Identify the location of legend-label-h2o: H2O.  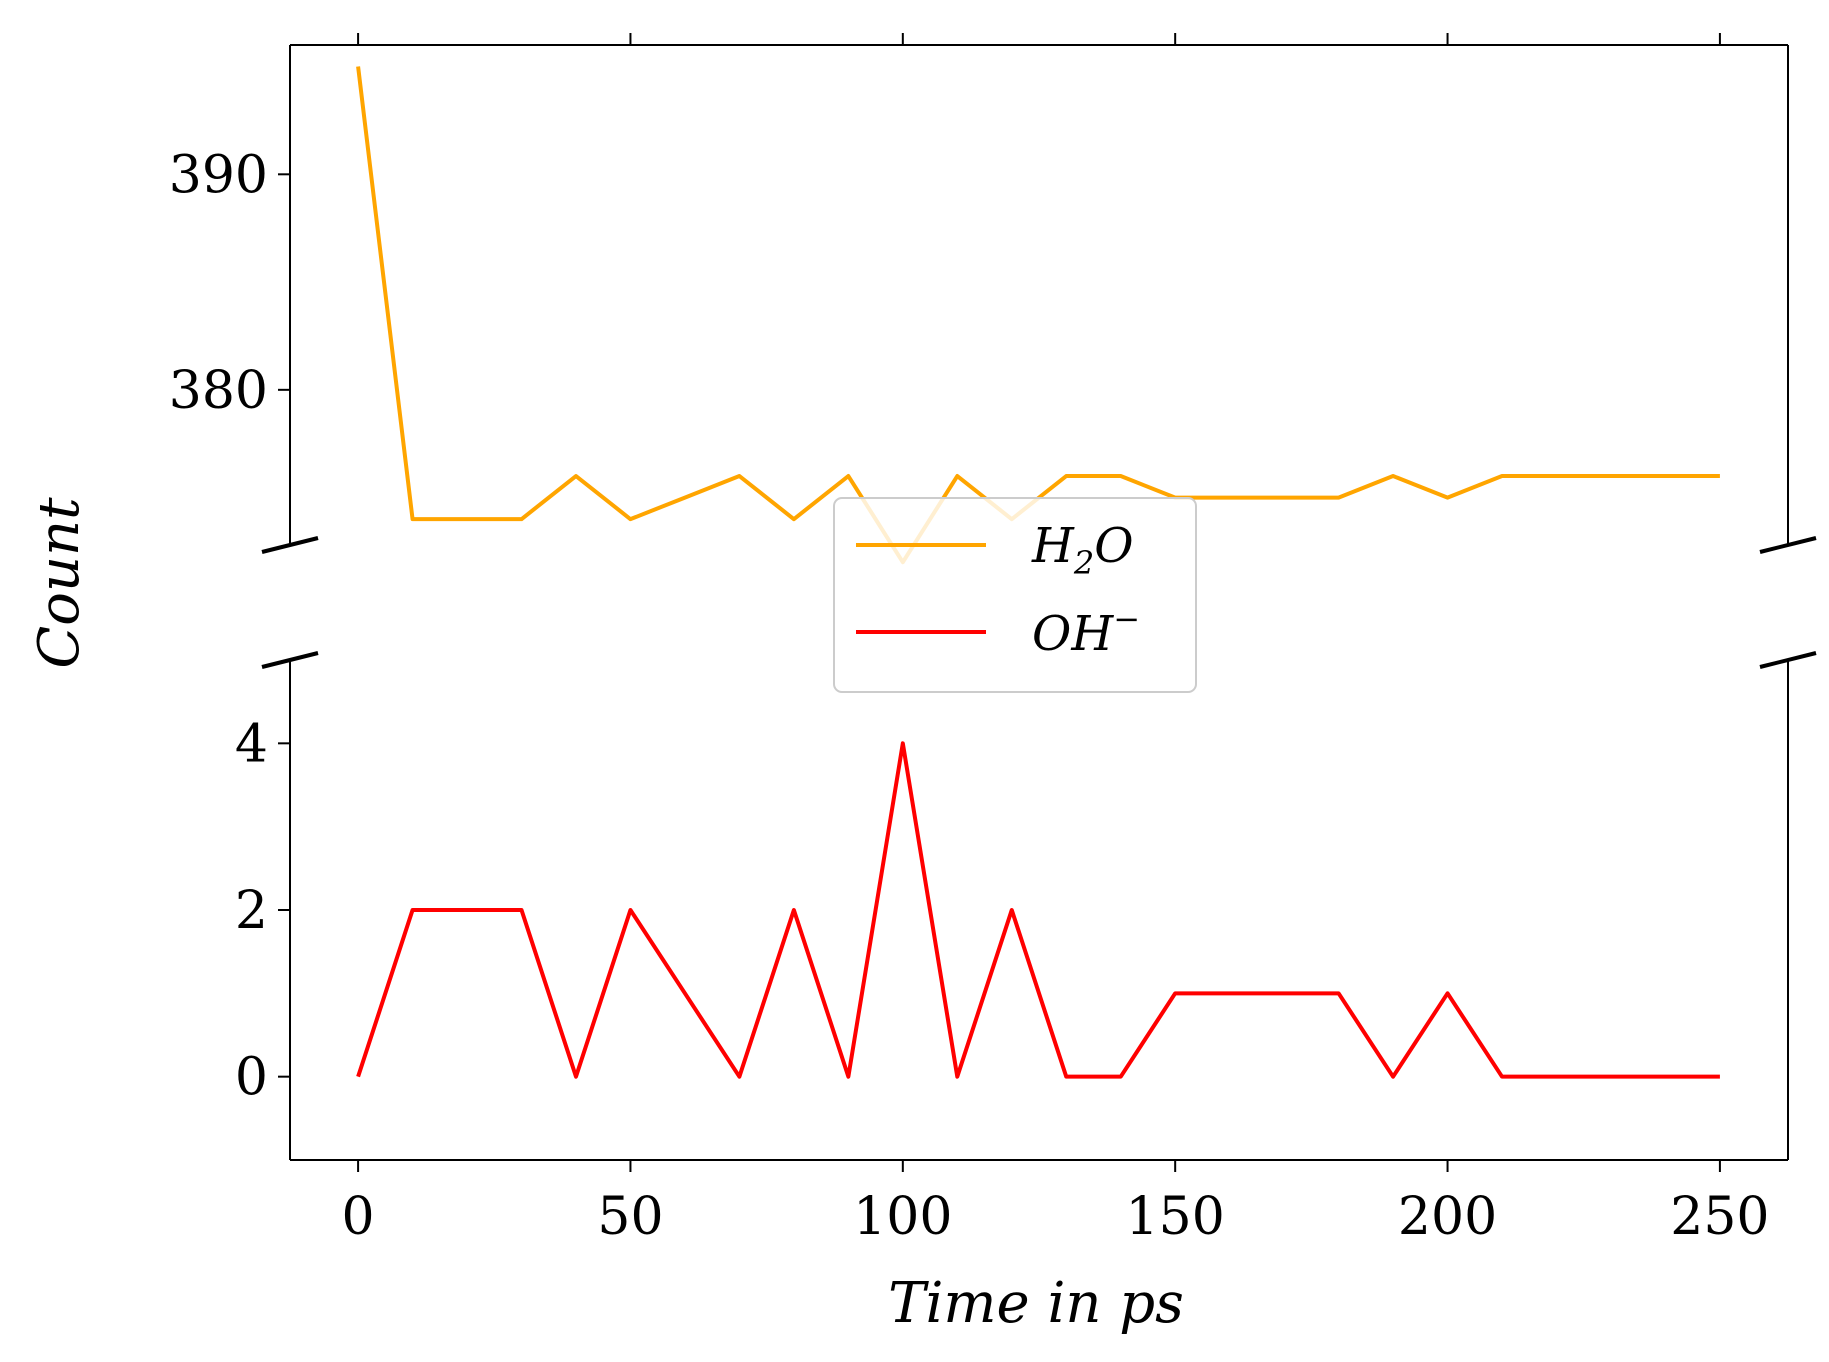
(1082, 550).